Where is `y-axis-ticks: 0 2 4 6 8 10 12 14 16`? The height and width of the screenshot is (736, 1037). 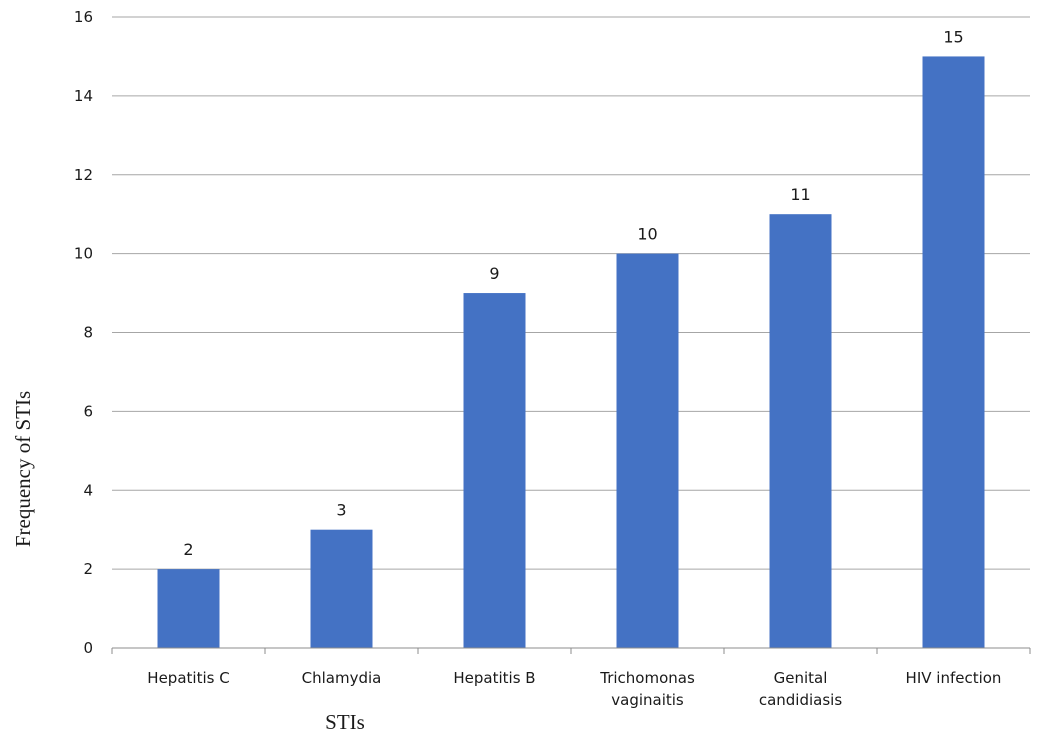
y-axis-ticks: 0 2 4 6 8 10 12 14 16 is located at coordinates (83, 332).